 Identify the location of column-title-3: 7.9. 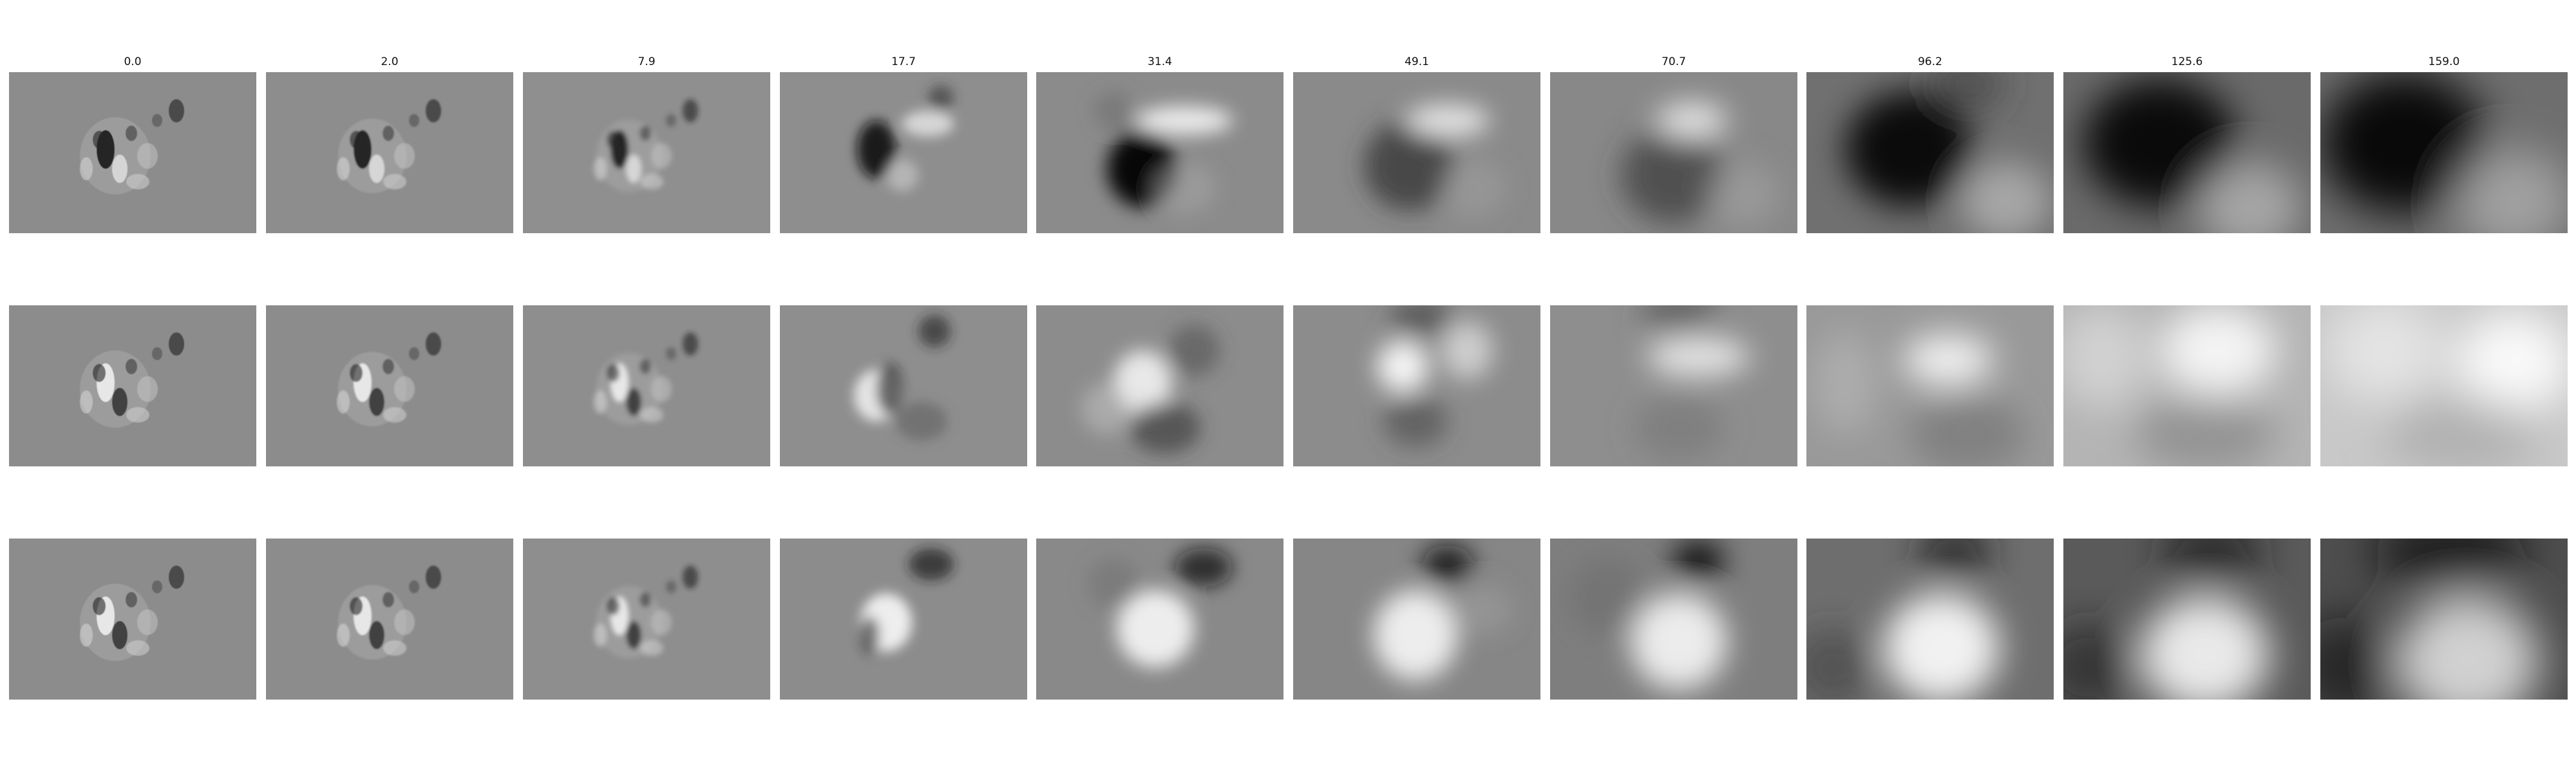
(647, 61).